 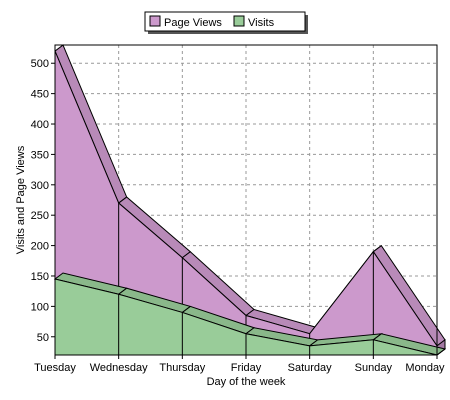 I want to click on y-axis-title: Visits and Page Views, so click(x=21, y=199).